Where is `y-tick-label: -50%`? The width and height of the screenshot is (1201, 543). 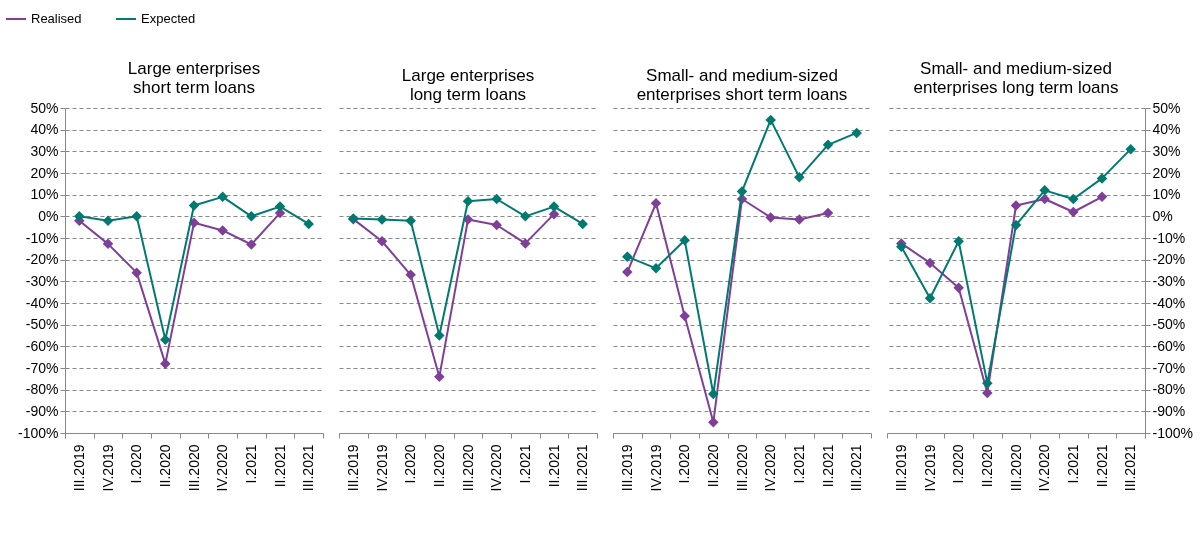 y-tick-label: -50% is located at coordinates (42, 324).